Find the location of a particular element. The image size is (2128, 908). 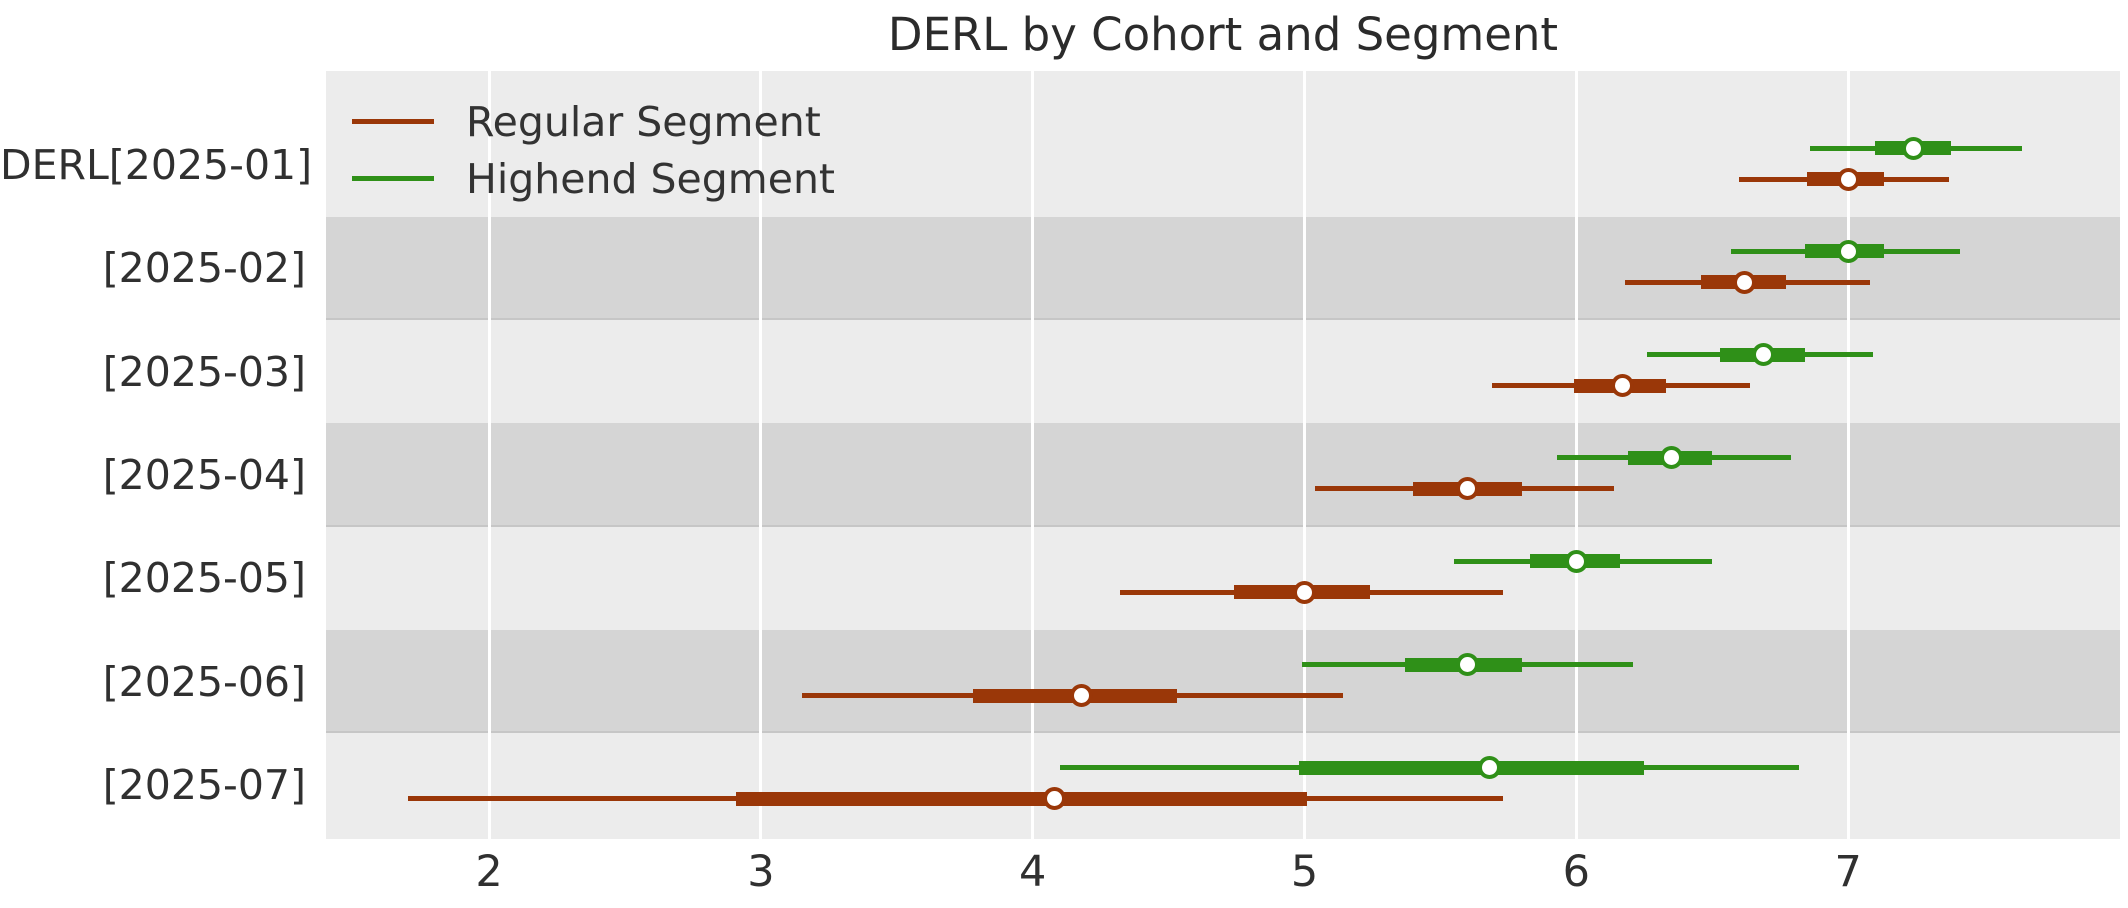

legend-label-highend: Highend Segment is located at coordinates (650, 178).